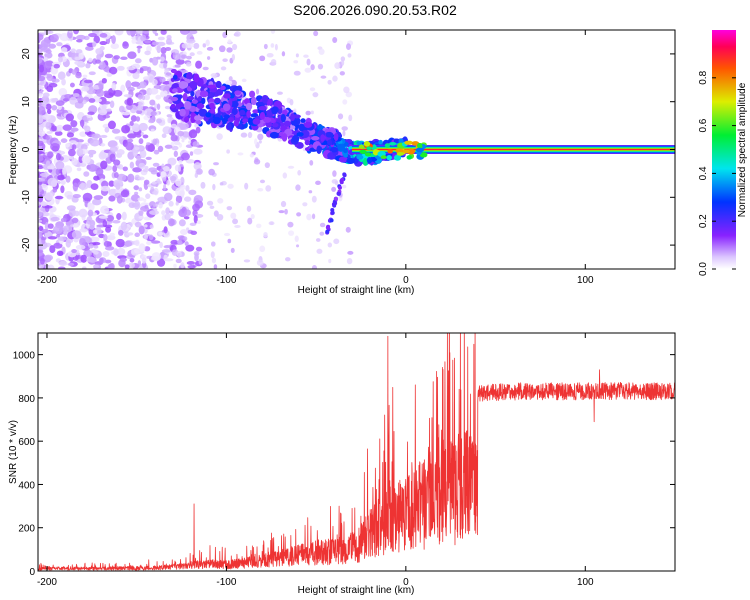 The height and width of the screenshot is (600, 750). What do you see at coordinates (26, 485) in the screenshot?
I see `y-tick-label: 400` at bounding box center [26, 485].